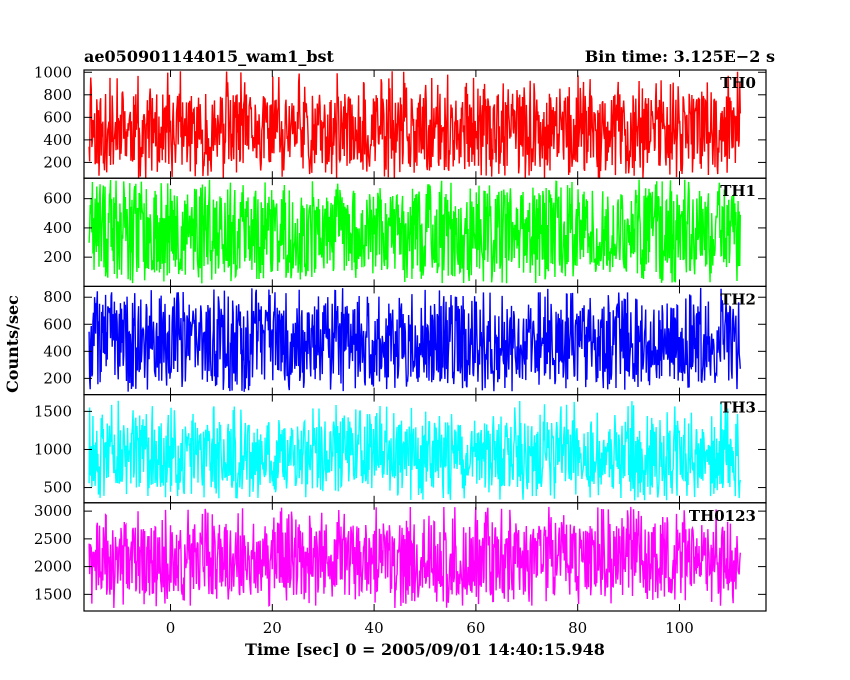  Describe the element at coordinates (425, 649) in the screenshot. I see `x-axis-label: Time [sec] 0 = 2005/09/01 14:40:15.948` at that location.